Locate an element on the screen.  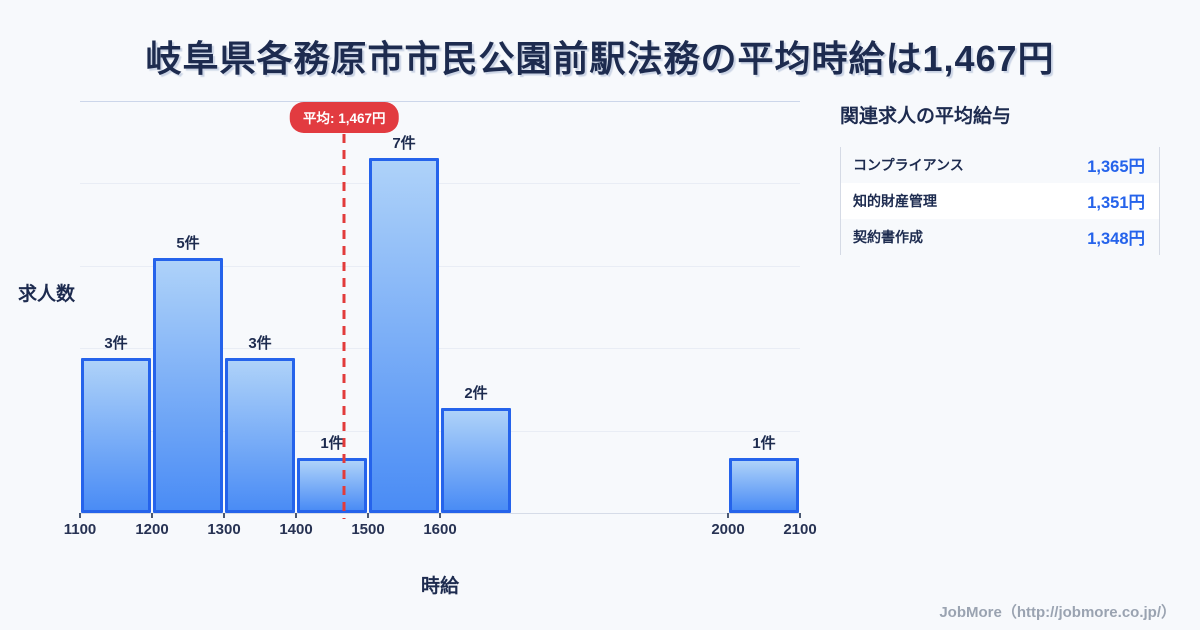
salary-name: コンプライアンス is located at coordinates (908, 165).